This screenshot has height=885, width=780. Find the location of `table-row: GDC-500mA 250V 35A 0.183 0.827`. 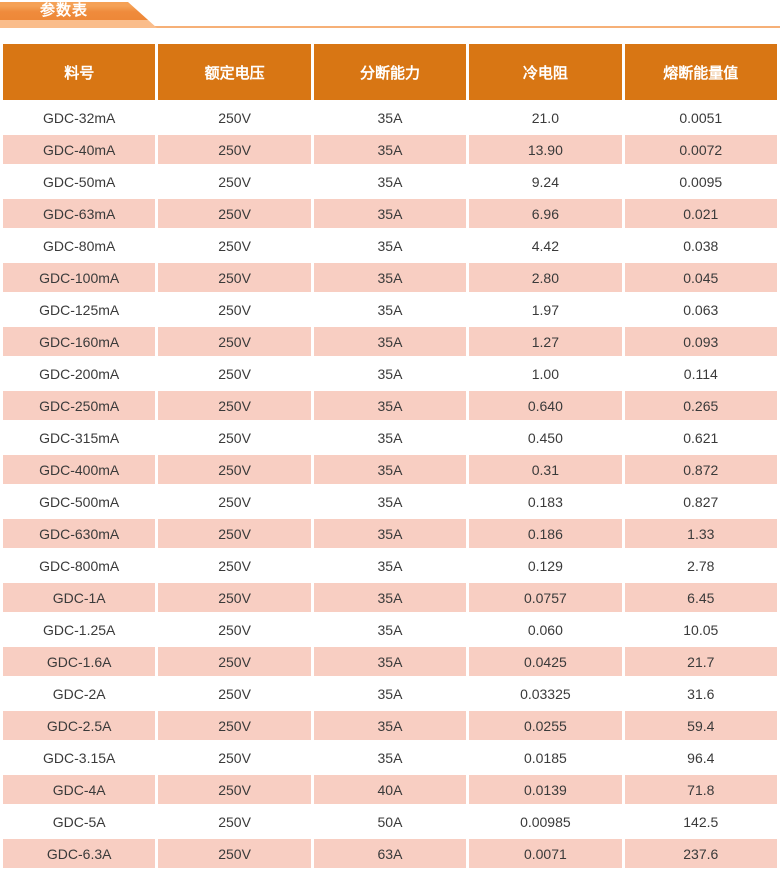

table-row: GDC-500mA 250V 35A 0.183 0.827 is located at coordinates (390, 501).